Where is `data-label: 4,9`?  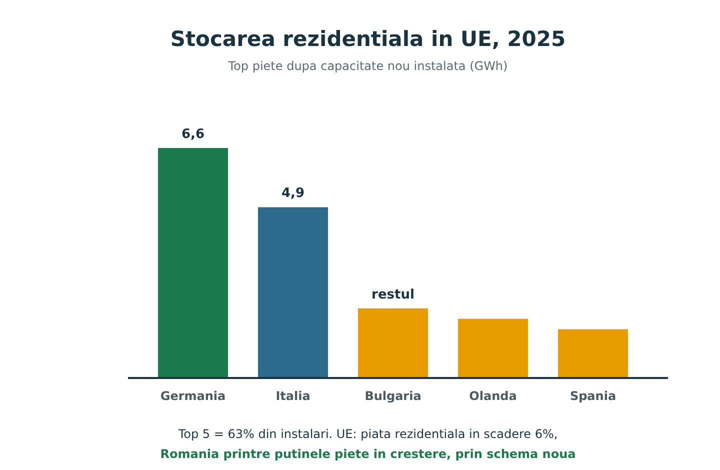
data-label: 4,9 is located at coordinates (293, 194).